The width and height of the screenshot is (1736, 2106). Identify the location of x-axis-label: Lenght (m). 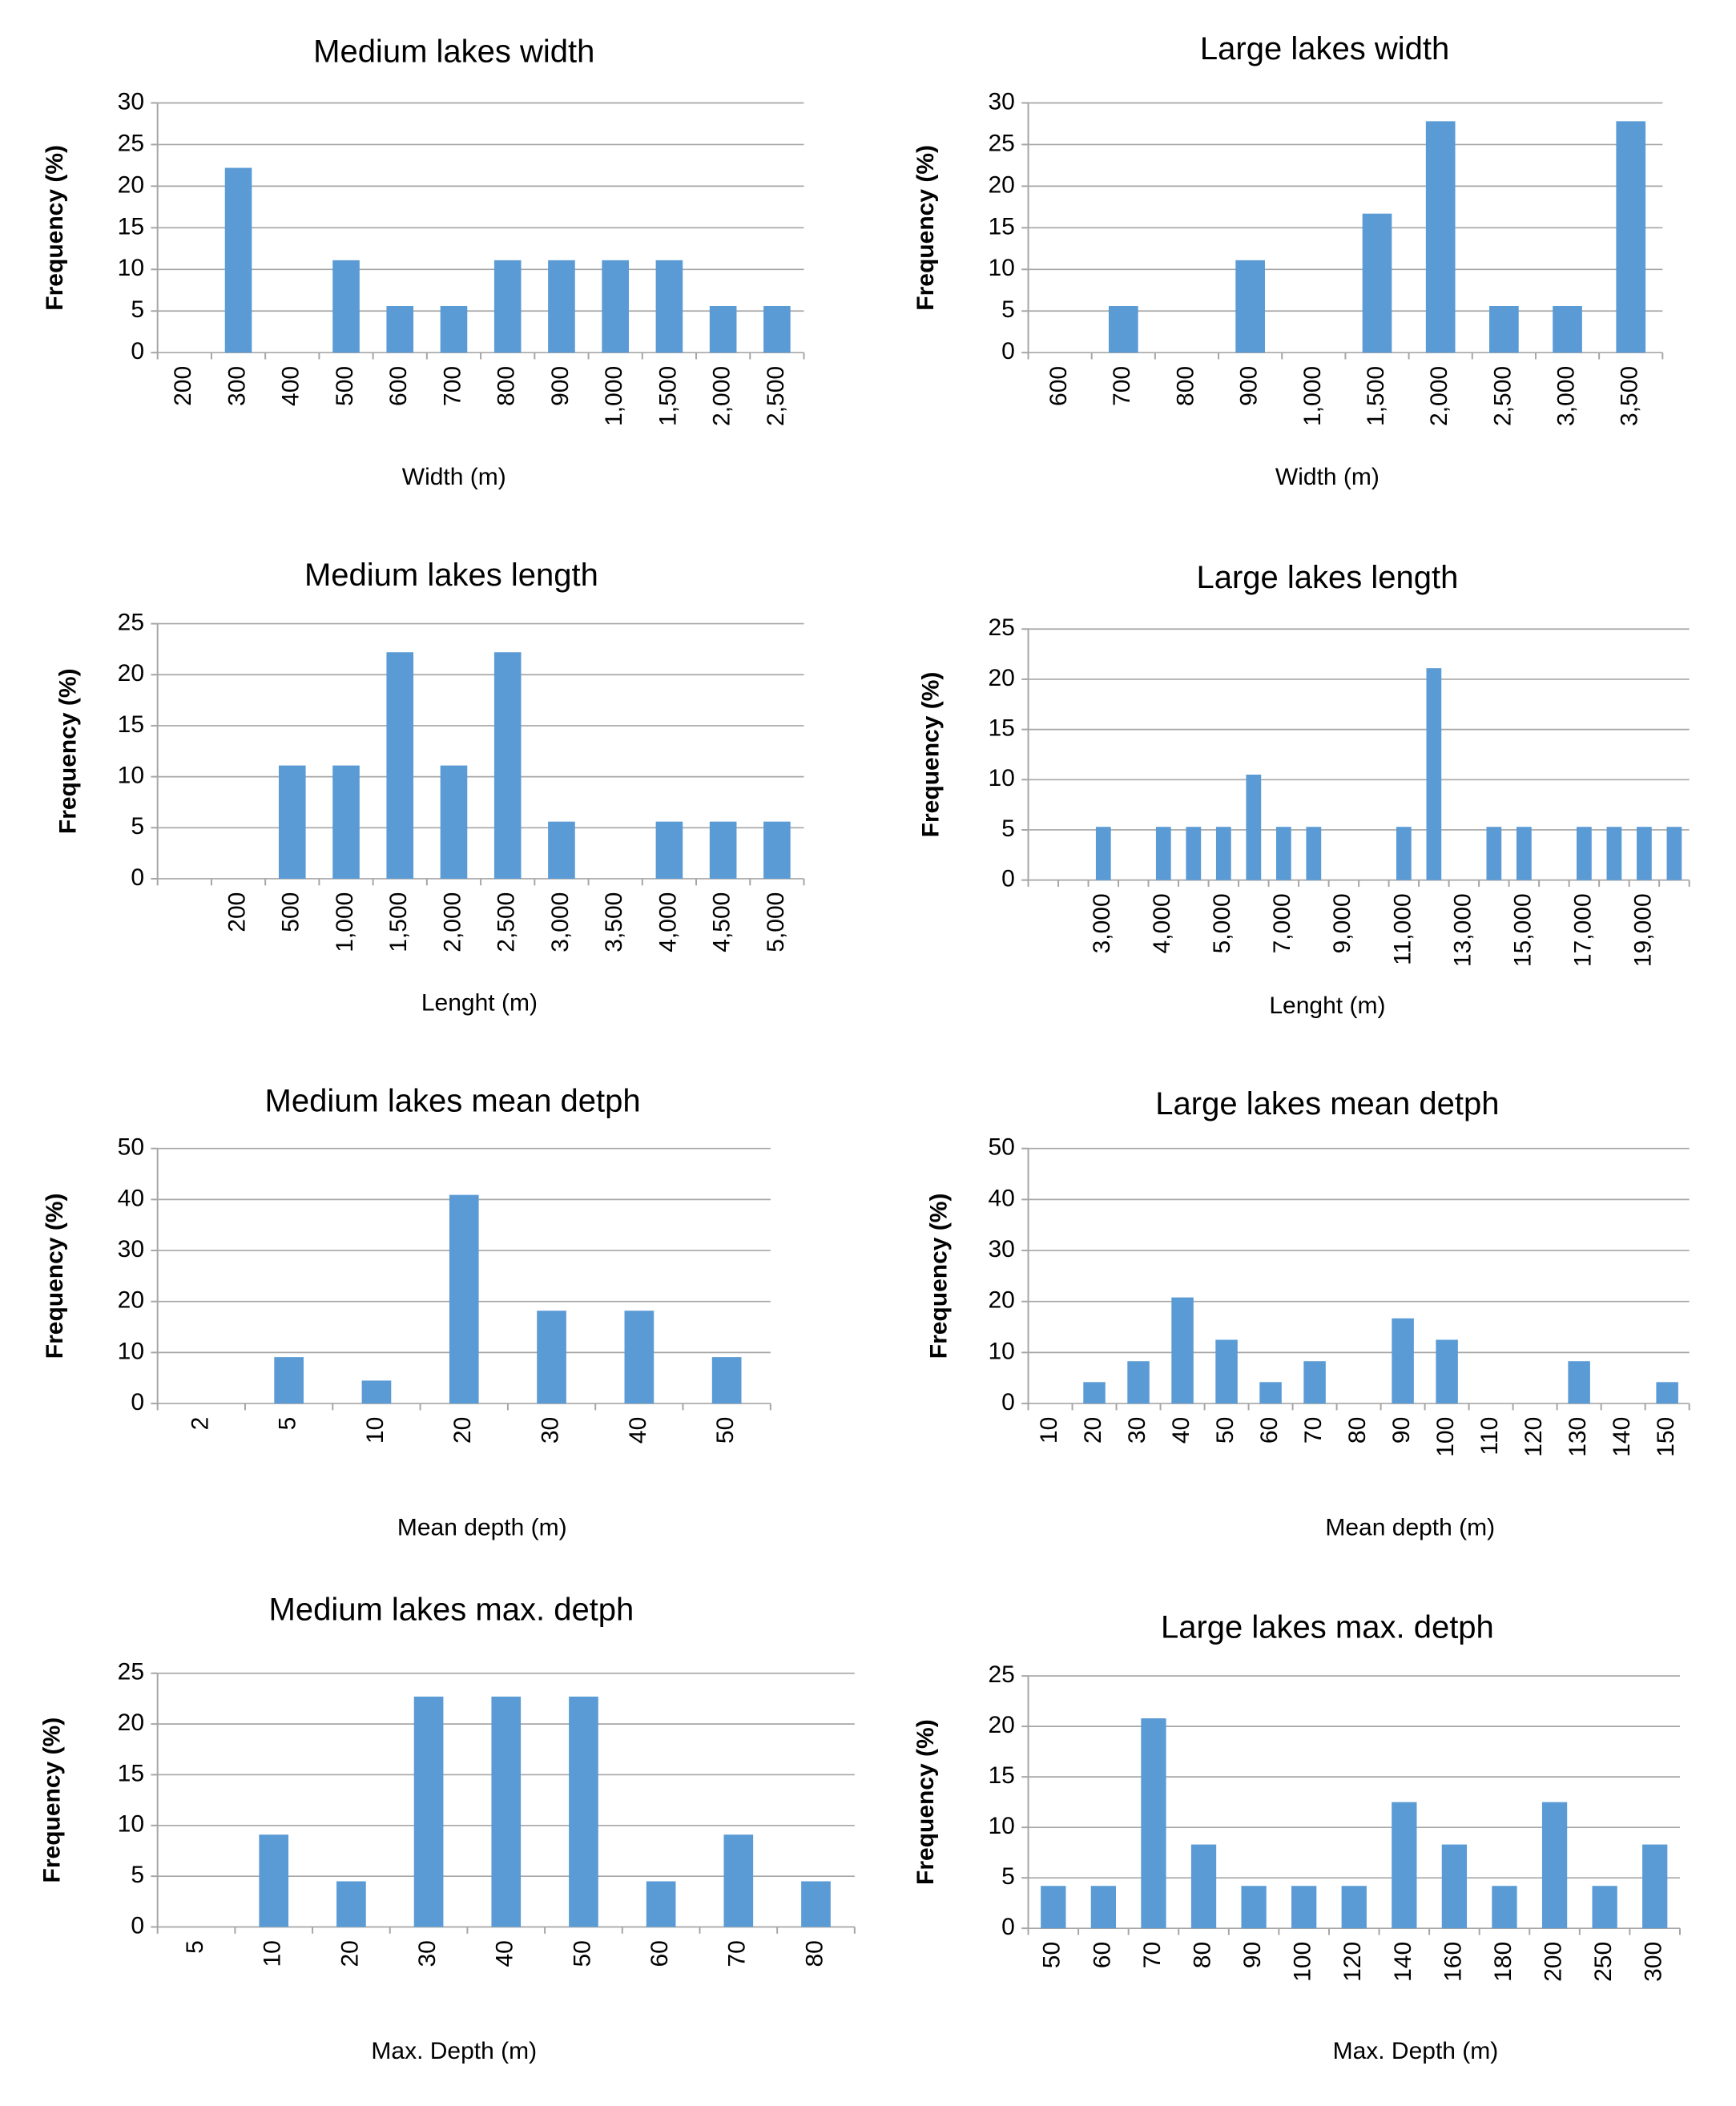
(1327, 1006).